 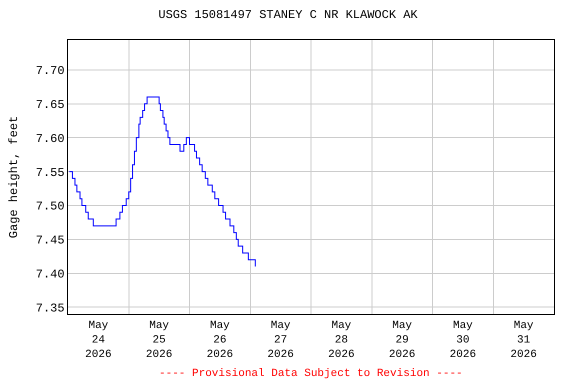 What do you see at coordinates (311, 374) in the screenshot?
I see `text: ---- Provisional Data Subject to Revision ----` at bounding box center [311, 374].